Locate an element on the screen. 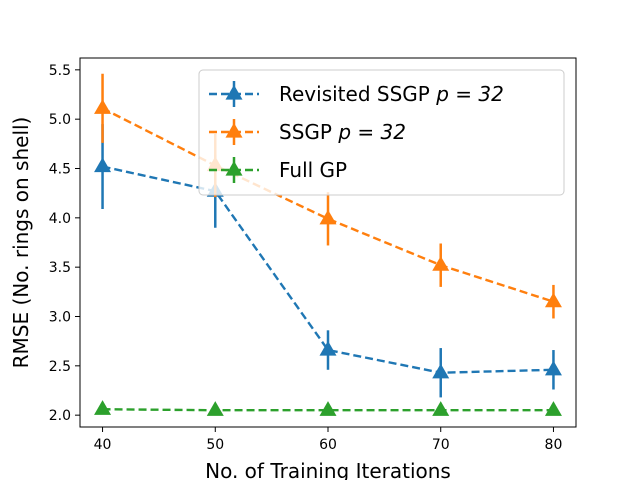 The image size is (640, 480). x-tick-label-3: 70 is located at coordinates (441, 445).